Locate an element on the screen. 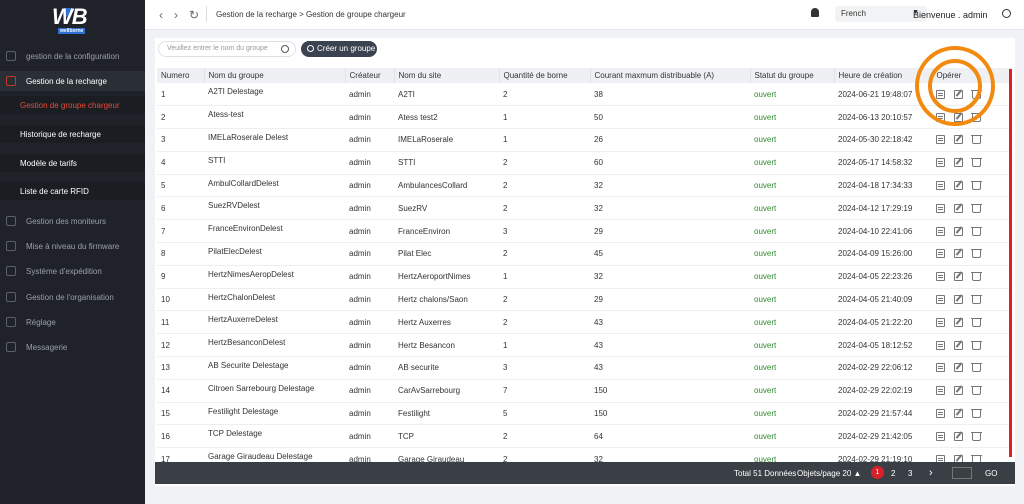 This screenshot has width=1024, height=504. go-button: GO is located at coordinates (991, 473).